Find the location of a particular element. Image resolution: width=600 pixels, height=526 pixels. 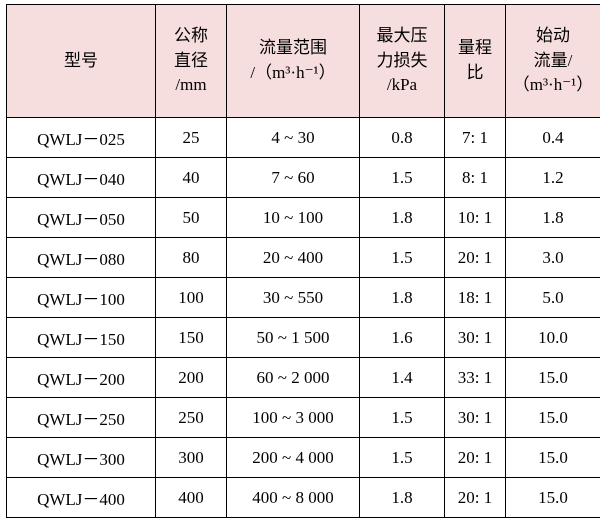

cell-max-pressure-loss: 1.4 is located at coordinates (402, 377).